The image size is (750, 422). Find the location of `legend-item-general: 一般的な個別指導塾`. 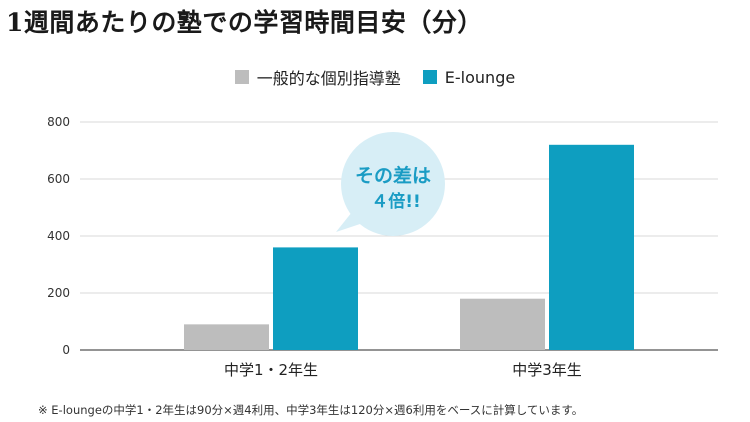

legend-item-general: 一般的な個別指導塾 is located at coordinates (317, 77).